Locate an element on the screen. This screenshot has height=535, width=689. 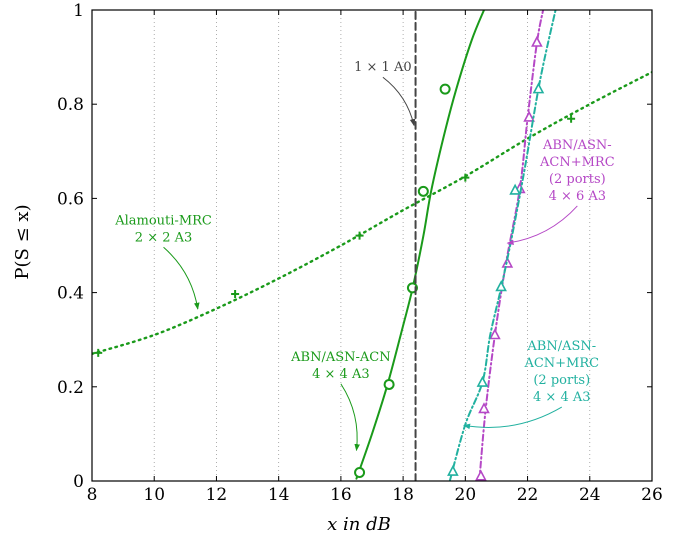
x-tick-label: 10 is located at coordinates (154, 495).